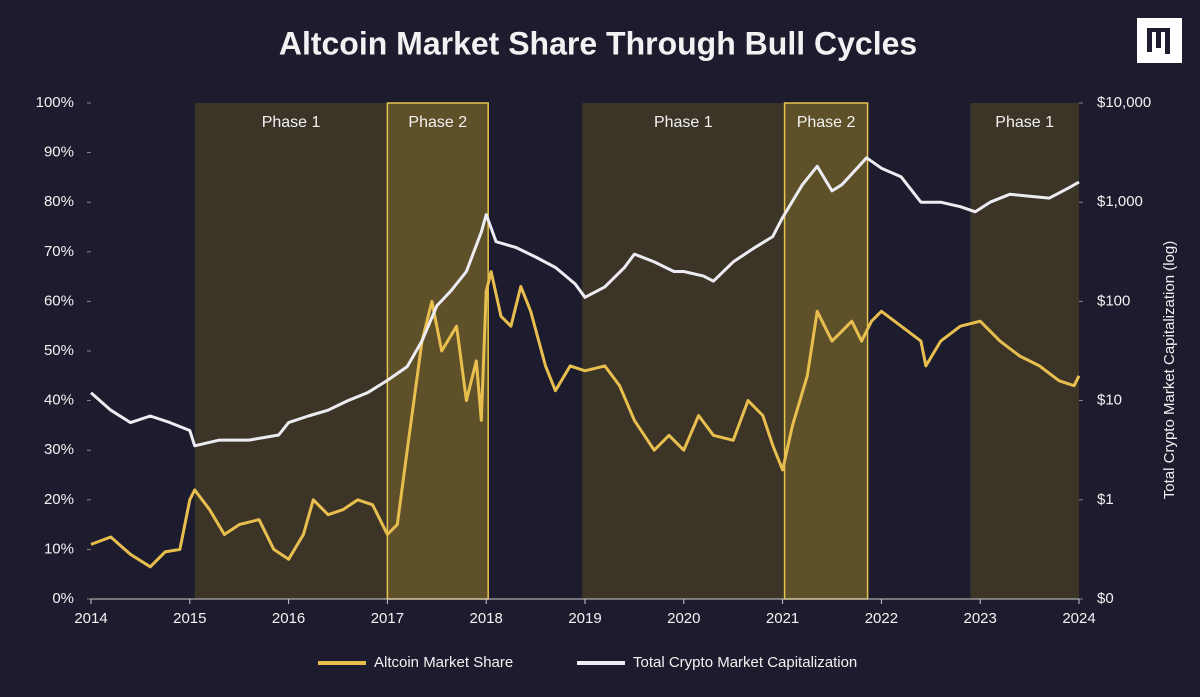 Image resolution: width=1200 pixels, height=697 pixels. What do you see at coordinates (980, 618) in the screenshot?
I see `x-tick-label: 2023` at bounding box center [980, 618].